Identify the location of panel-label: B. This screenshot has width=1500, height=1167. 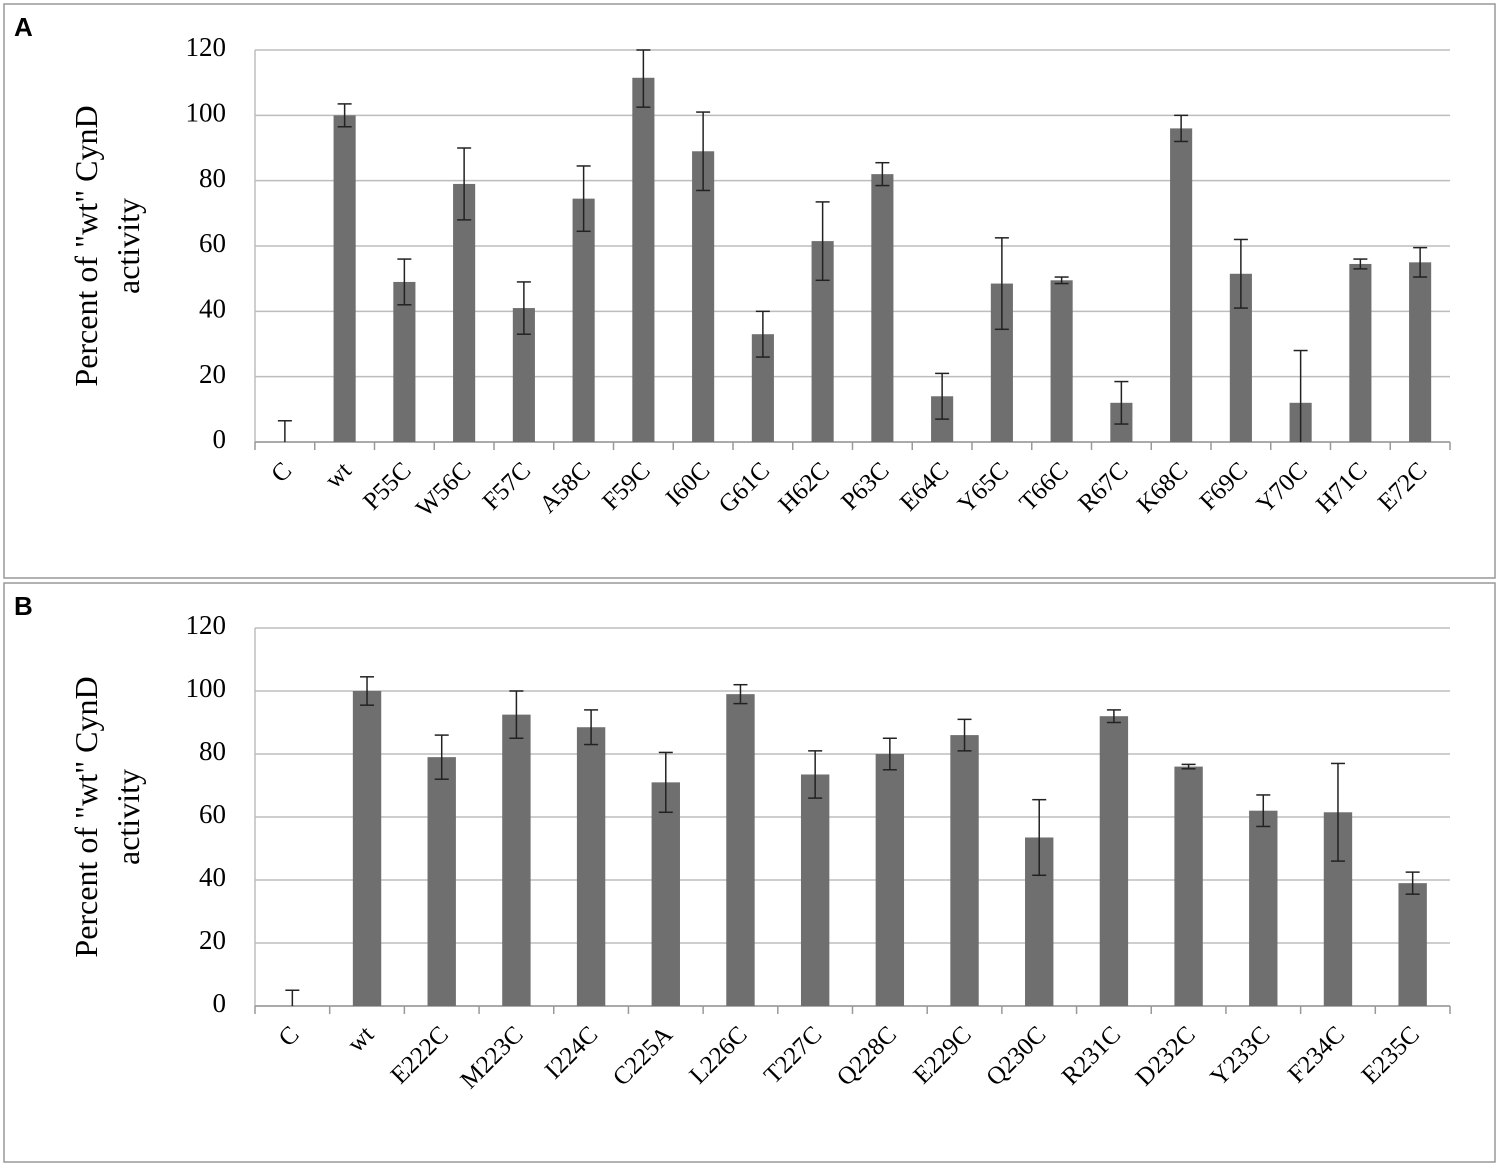
(23, 606).